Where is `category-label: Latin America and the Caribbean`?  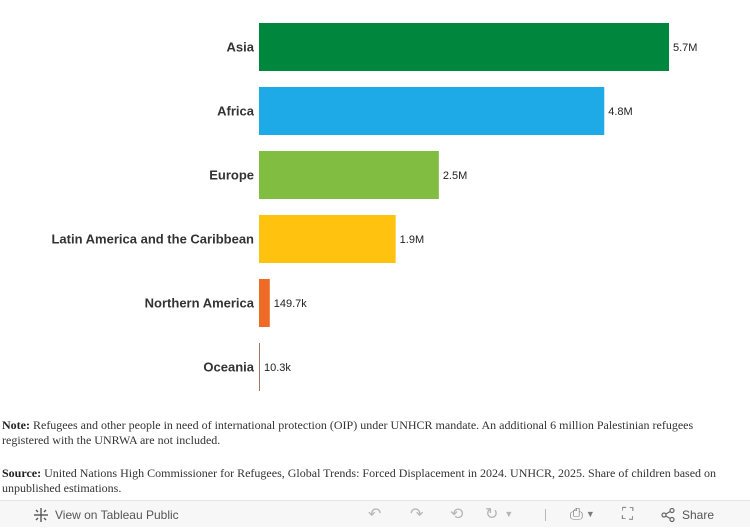
category-label: Latin America and the Caribbean is located at coordinates (152, 239).